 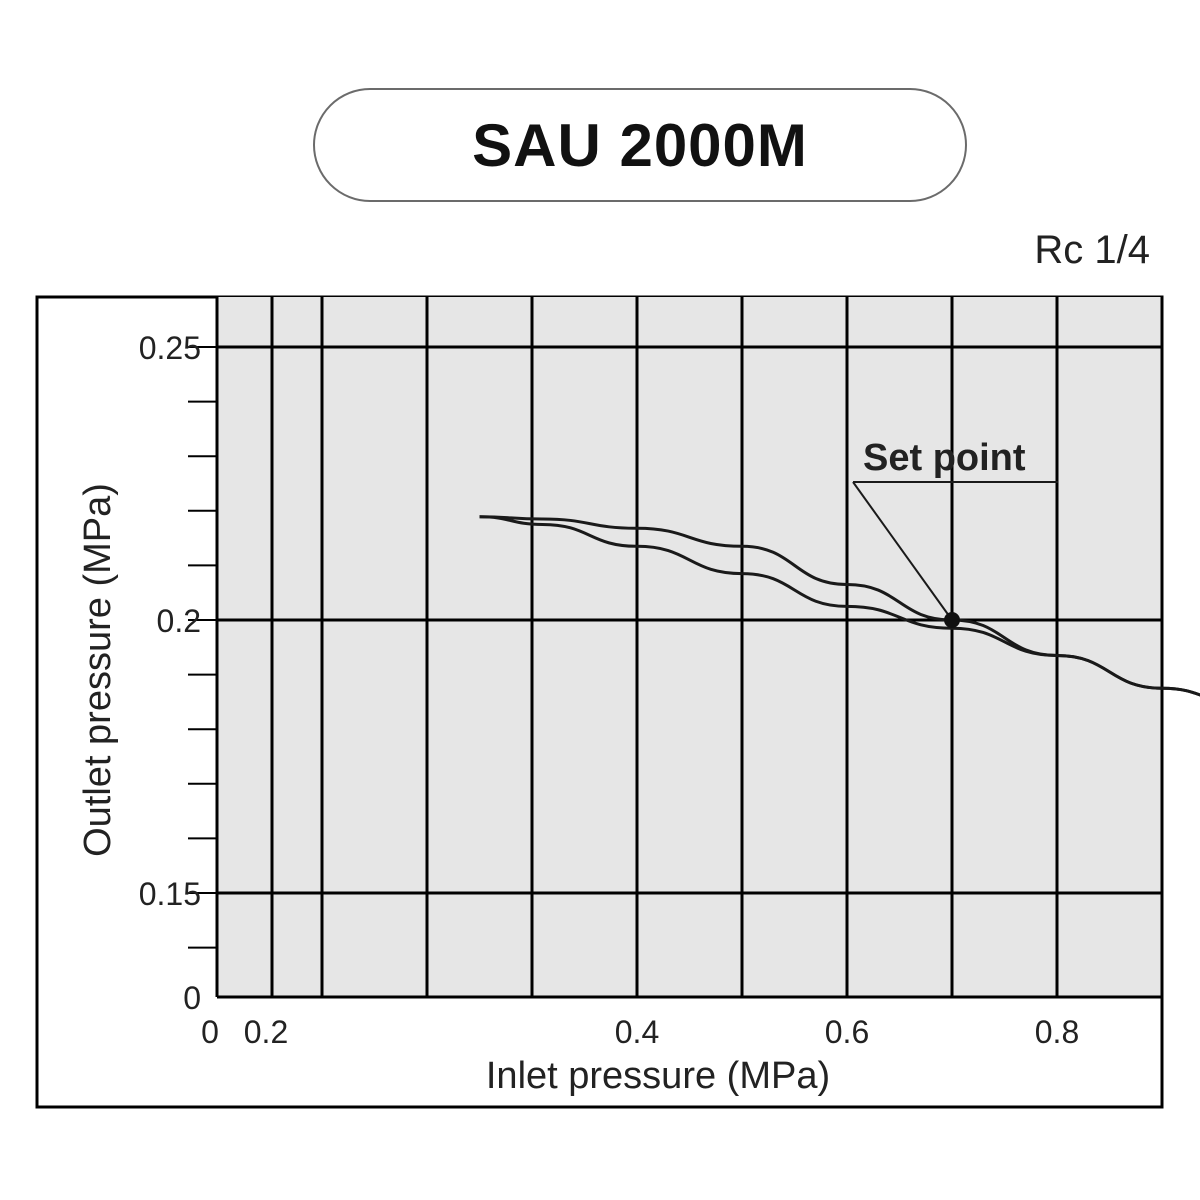 I want to click on x-axis-title: Inlet pressure (MPa), so click(x=658, y=1076).